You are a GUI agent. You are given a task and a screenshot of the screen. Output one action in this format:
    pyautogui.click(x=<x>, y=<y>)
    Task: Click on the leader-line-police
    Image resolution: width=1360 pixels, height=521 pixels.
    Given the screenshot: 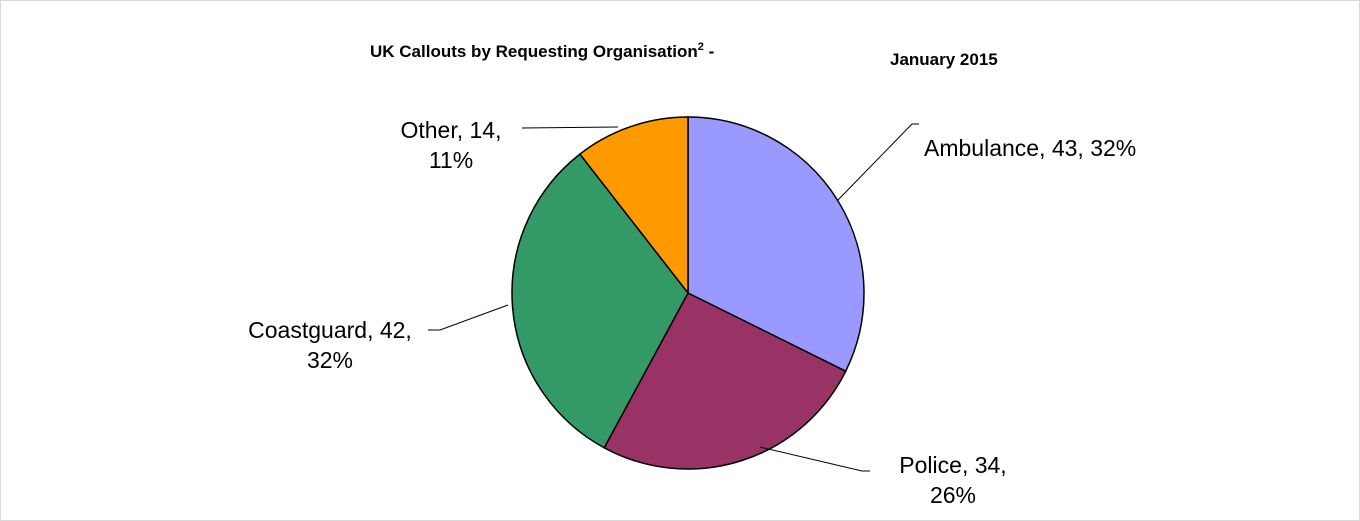 What is the action you would take?
    pyautogui.click(x=814, y=459)
    